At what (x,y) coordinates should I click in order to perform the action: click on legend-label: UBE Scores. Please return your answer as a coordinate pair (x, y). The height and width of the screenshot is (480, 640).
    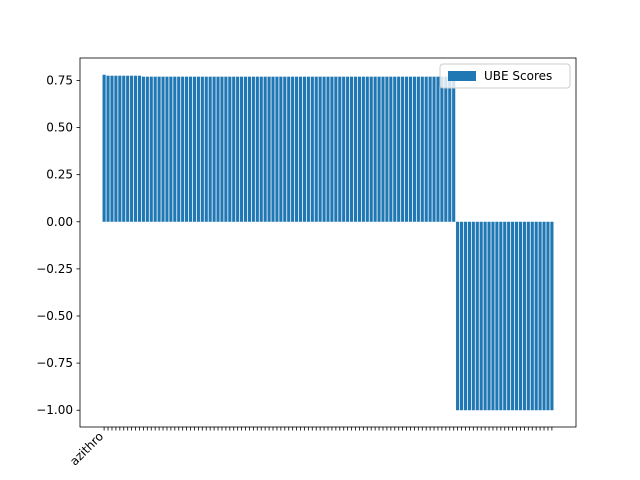
    Looking at the image, I should click on (518, 76).